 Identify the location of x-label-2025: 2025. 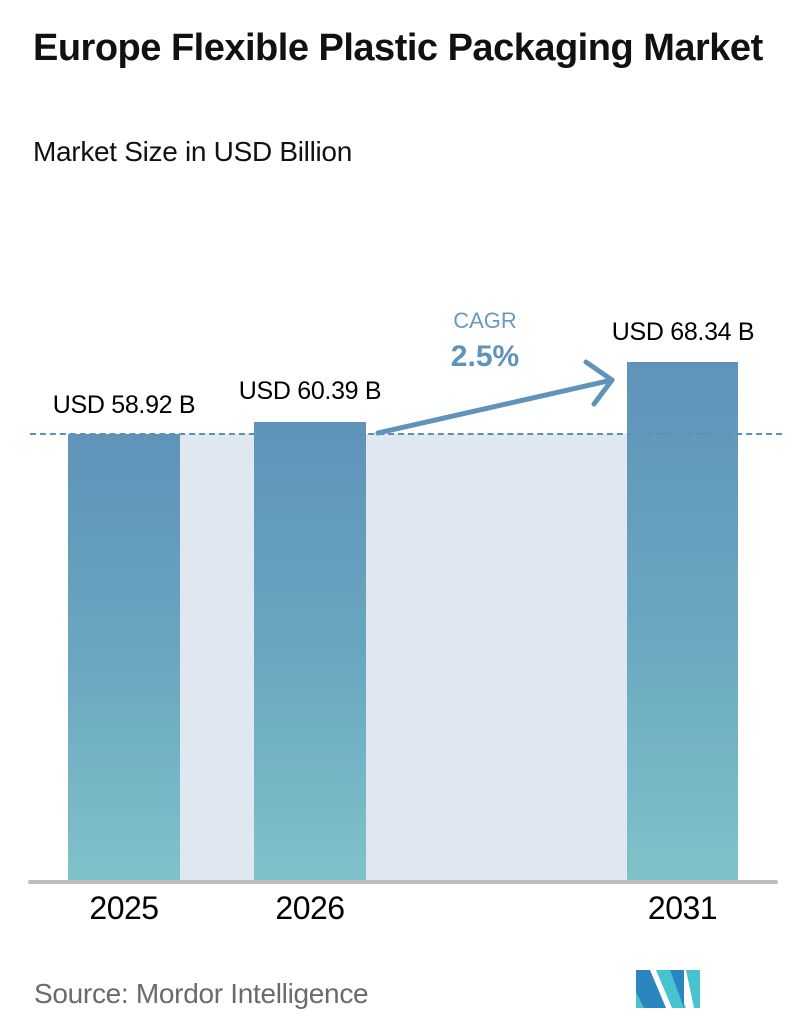
(124, 908).